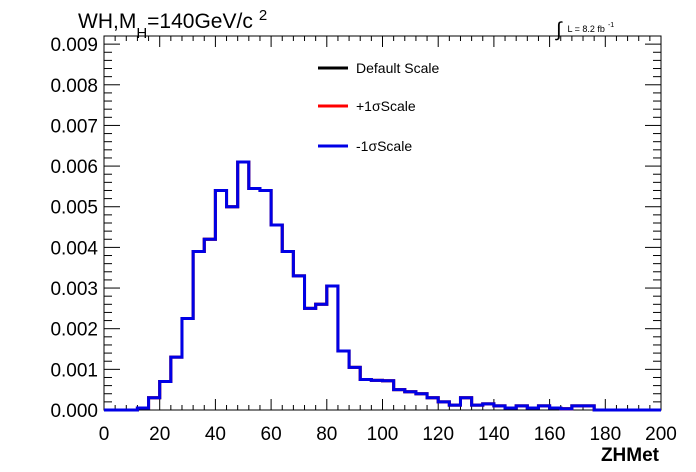  What do you see at coordinates (74, 167) in the screenshot?
I see `y-tick-label: 0.006` at bounding box center [74, 167].